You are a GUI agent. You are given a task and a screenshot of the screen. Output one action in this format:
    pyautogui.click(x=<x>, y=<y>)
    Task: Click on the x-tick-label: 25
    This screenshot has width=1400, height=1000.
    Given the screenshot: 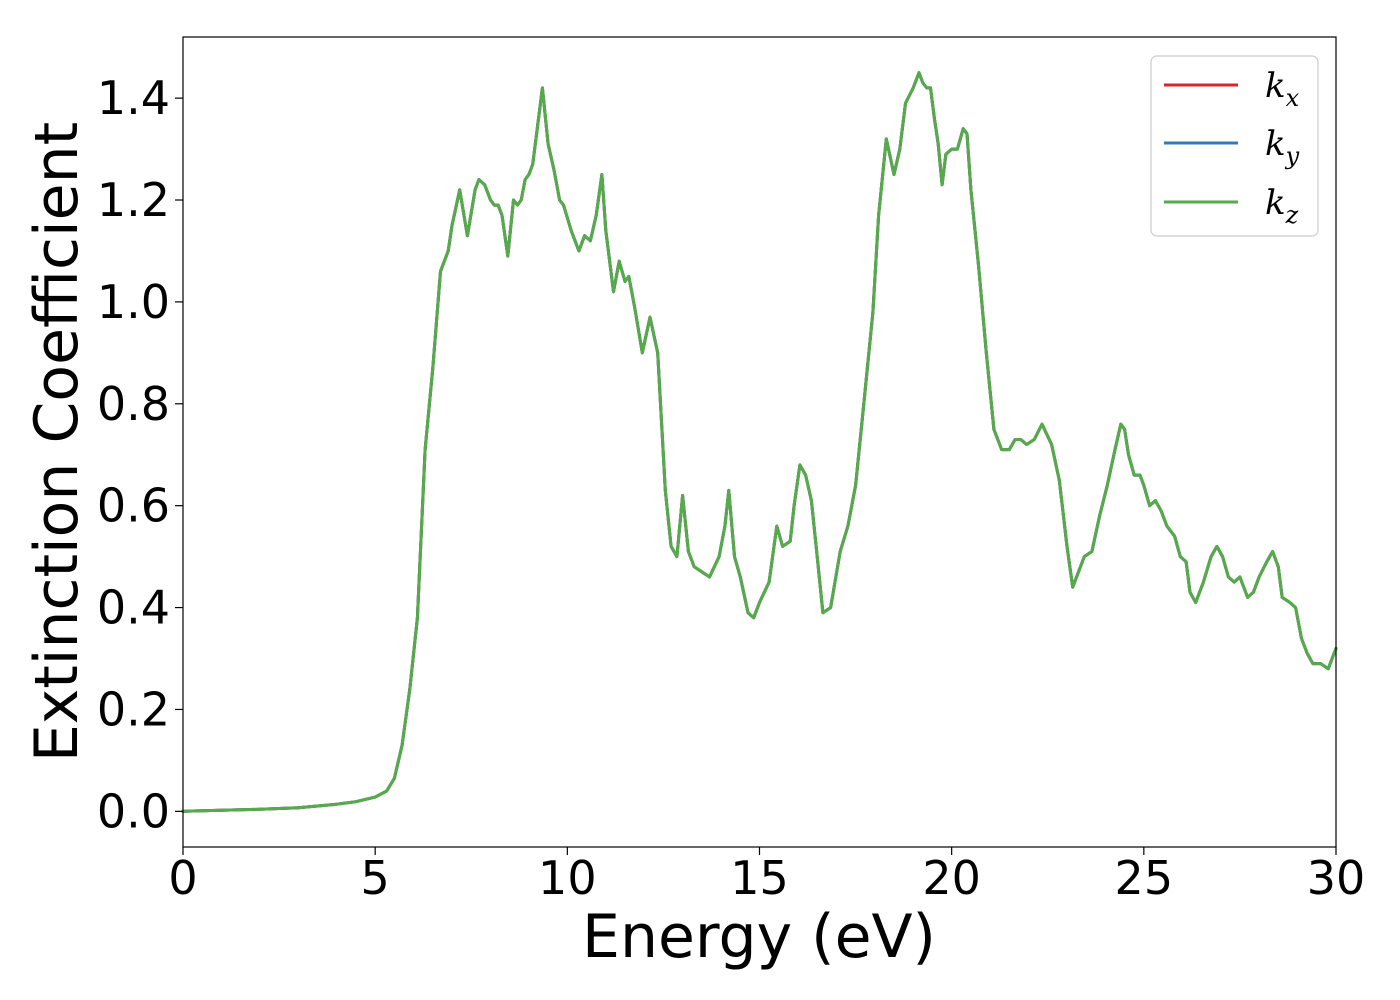 What is the action you would take?
    pyautogui.click(x=1144, y=878)
    